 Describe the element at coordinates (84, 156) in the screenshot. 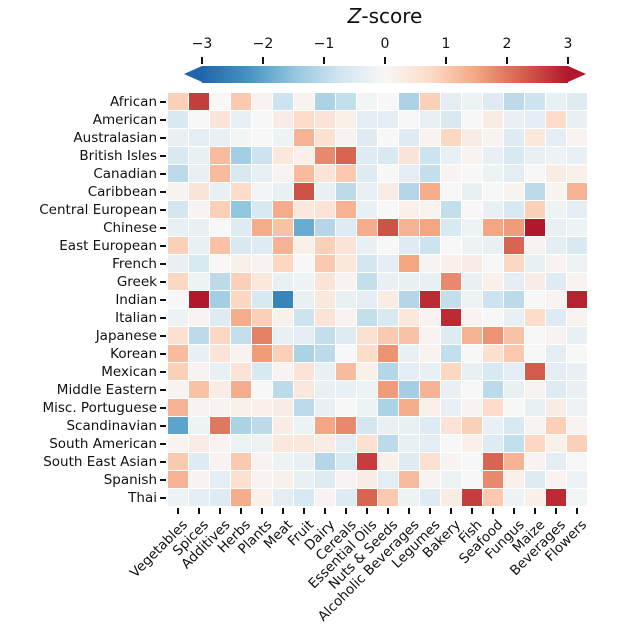

I see `row-label-line: British Isles` at that location.